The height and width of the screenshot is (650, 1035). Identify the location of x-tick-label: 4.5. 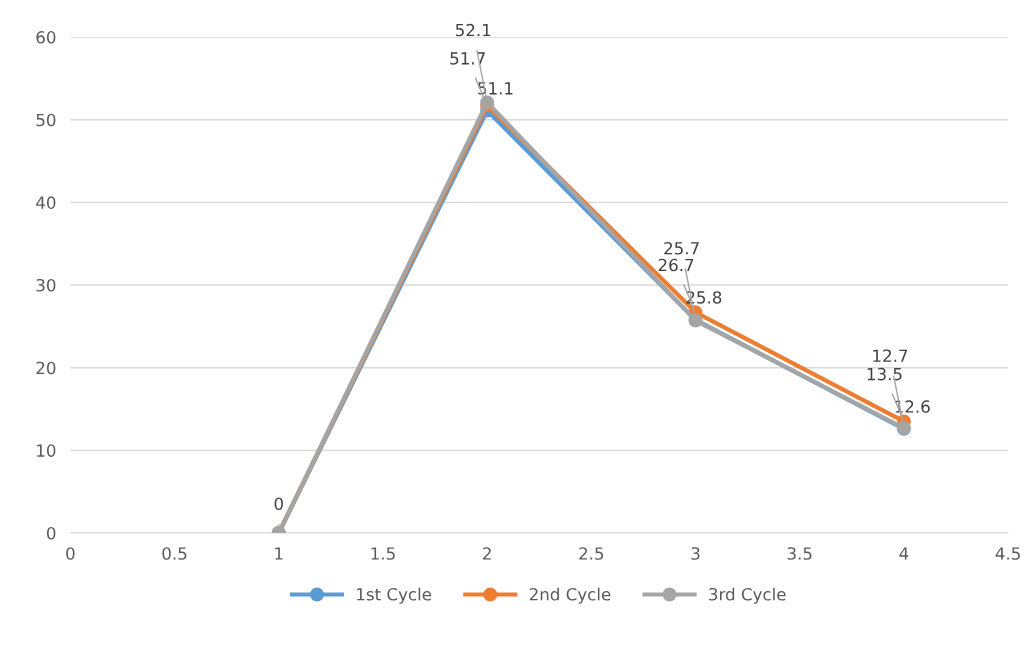
(1007, 553).